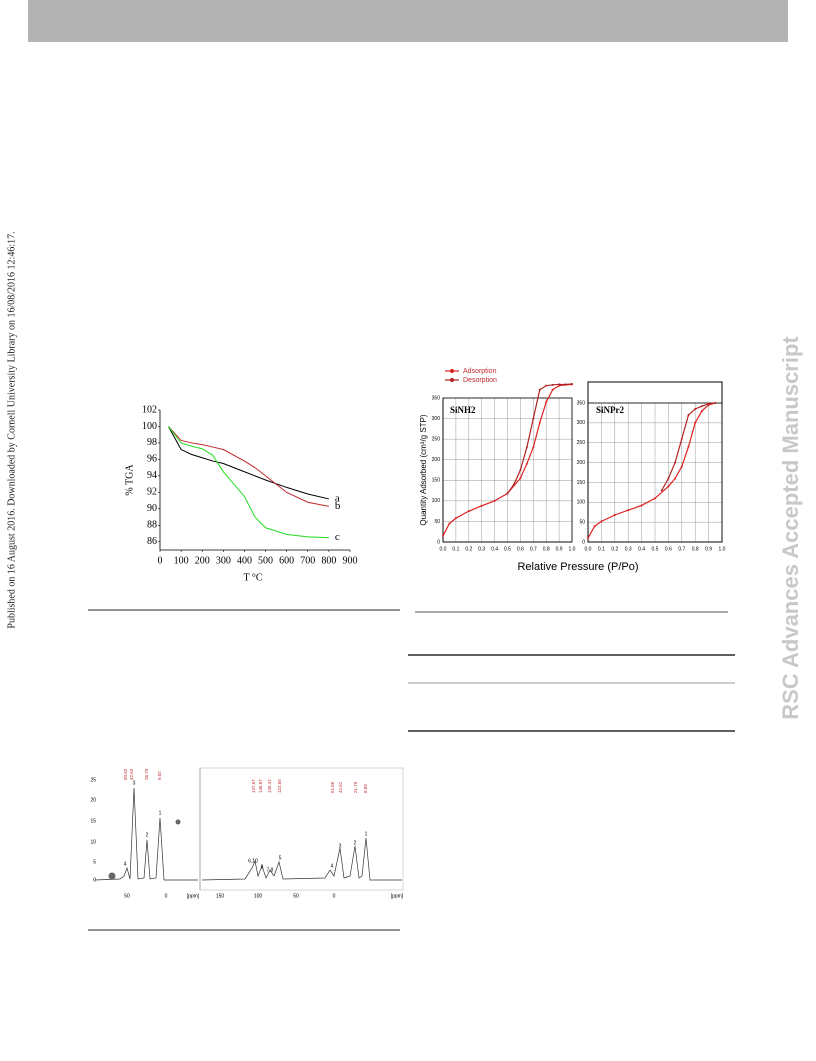 The height and width of the screenshot is (1061, 816). Describe the element at coordinates (328, 560) in the screenshot. I see `x-tick-label: 800` at that location.